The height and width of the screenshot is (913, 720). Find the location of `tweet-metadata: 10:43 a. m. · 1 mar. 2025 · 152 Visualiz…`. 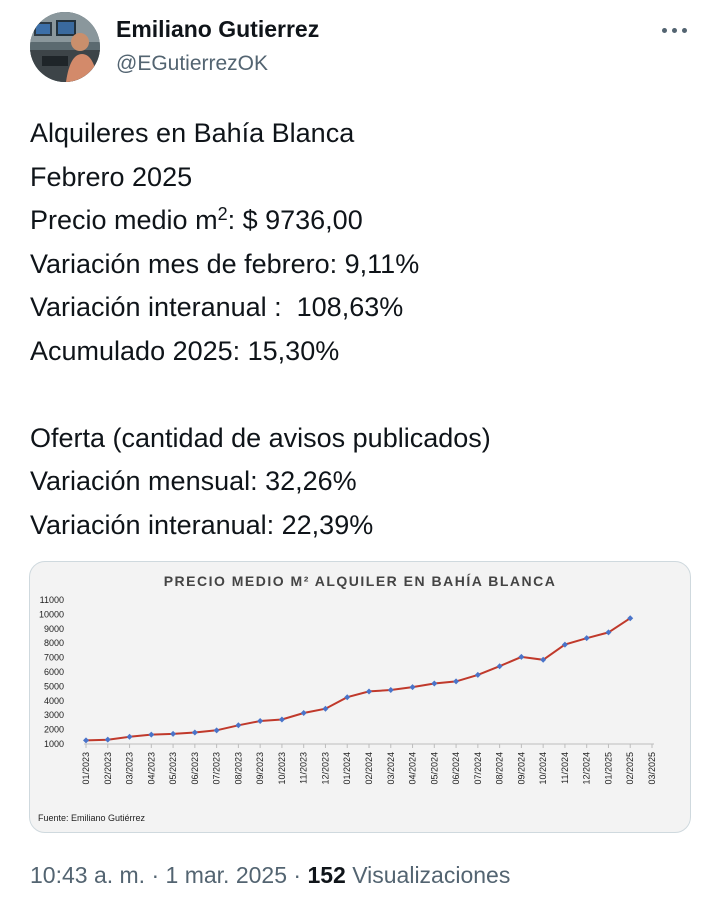

tweet-metadata: 10:43 a. m. · 1 mar. 2025 · 152 Visualiz… is located at coordinates (270, 875).